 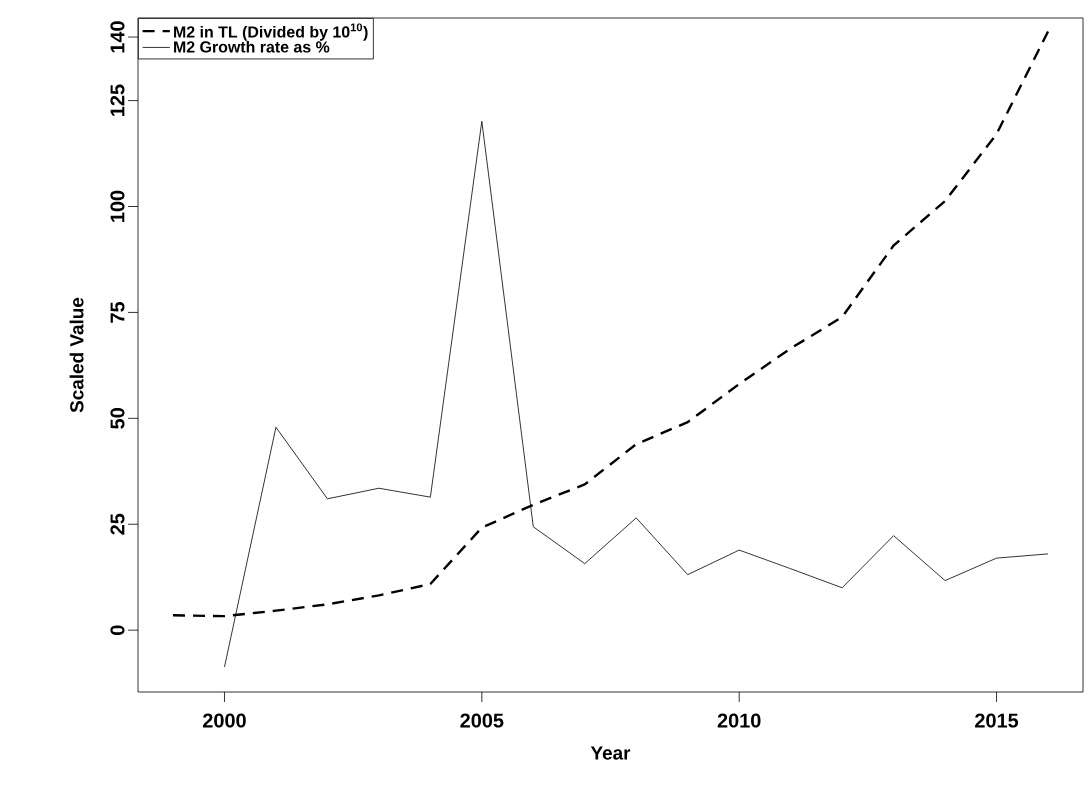 I want to click on y-tick-label: 140, so click(x=117, y=37).